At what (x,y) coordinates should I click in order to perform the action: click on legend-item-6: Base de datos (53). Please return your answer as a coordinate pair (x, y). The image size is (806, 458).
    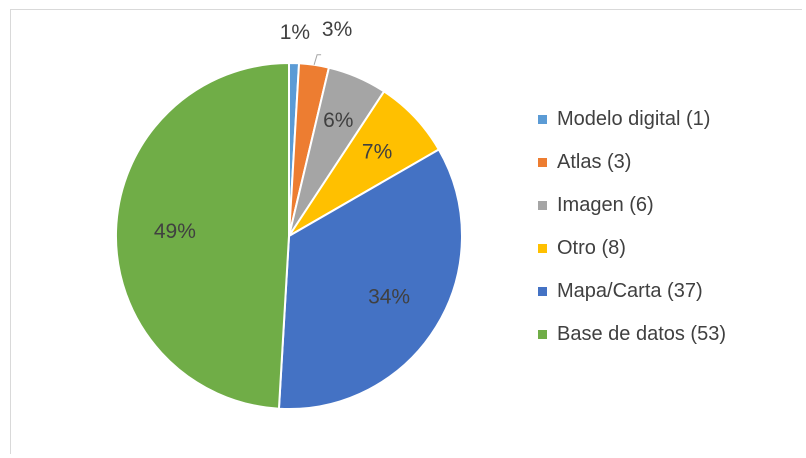
    Looking at the image, I should click on (632, 333).